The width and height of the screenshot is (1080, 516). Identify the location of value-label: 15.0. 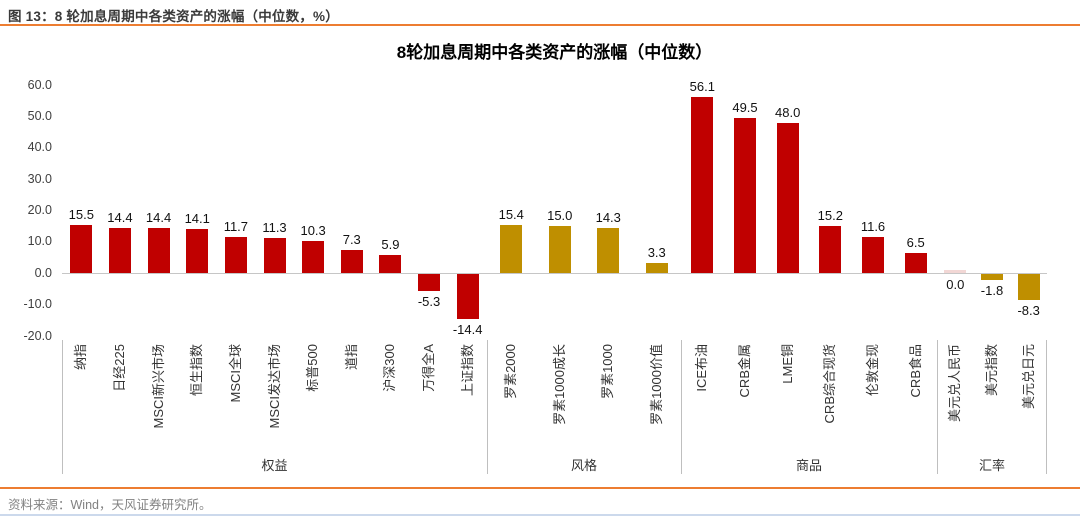
(560, 216).